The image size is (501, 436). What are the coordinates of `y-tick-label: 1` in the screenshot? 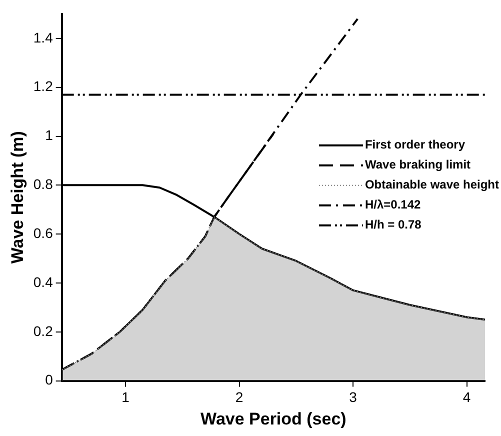 It's located at (49, 135).